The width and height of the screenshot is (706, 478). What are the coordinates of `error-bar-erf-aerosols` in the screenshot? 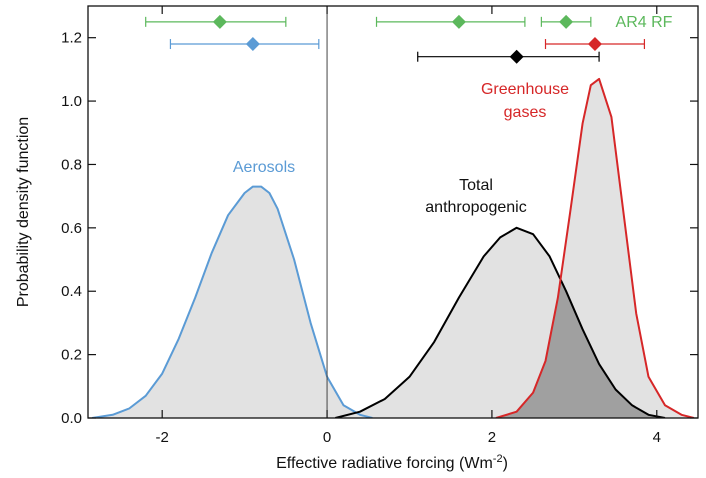 It's located at (244, 44).